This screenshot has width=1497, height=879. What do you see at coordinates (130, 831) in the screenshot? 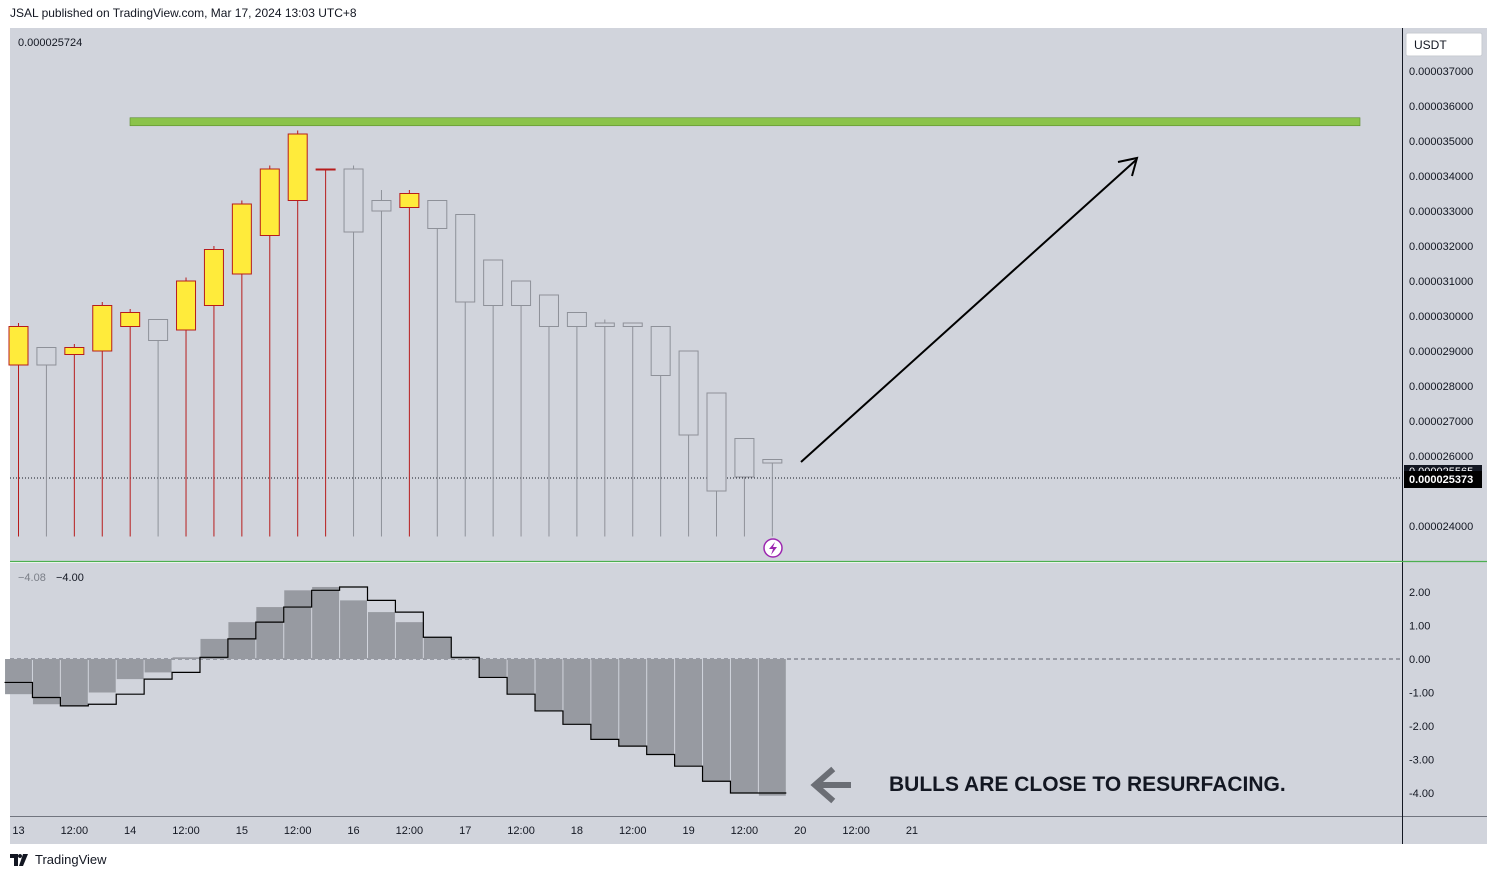
I see `time-tick-label: 14` at bounding box center [130, 831].